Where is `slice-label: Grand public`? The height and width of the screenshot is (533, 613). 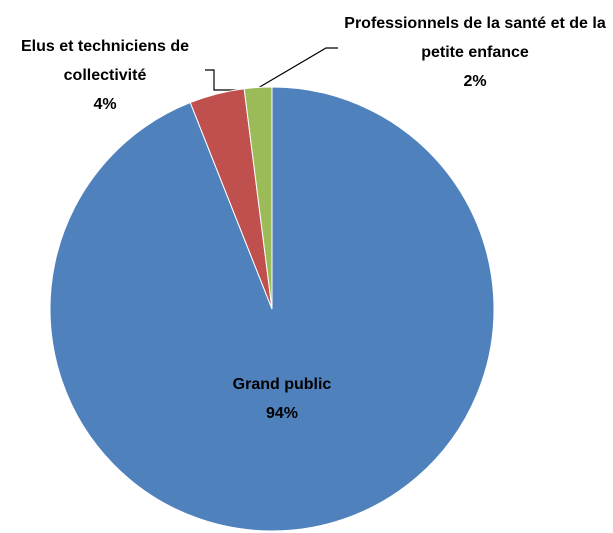
slice-label: Grand public is located at coordinates (282, 384).